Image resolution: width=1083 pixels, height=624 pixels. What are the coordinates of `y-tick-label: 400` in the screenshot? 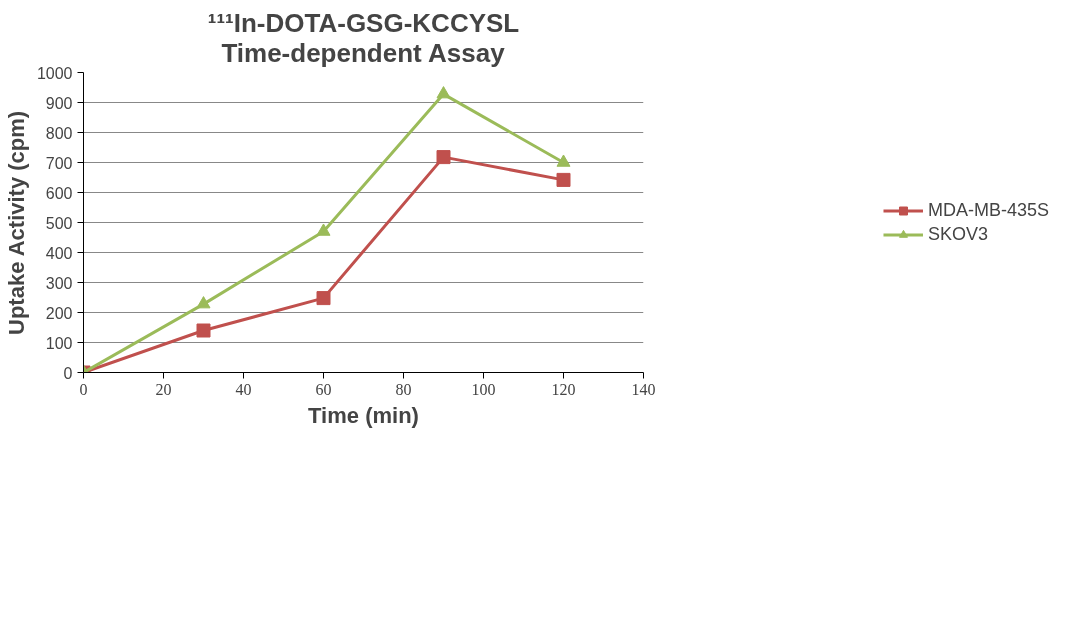 It's located at (59, 253).